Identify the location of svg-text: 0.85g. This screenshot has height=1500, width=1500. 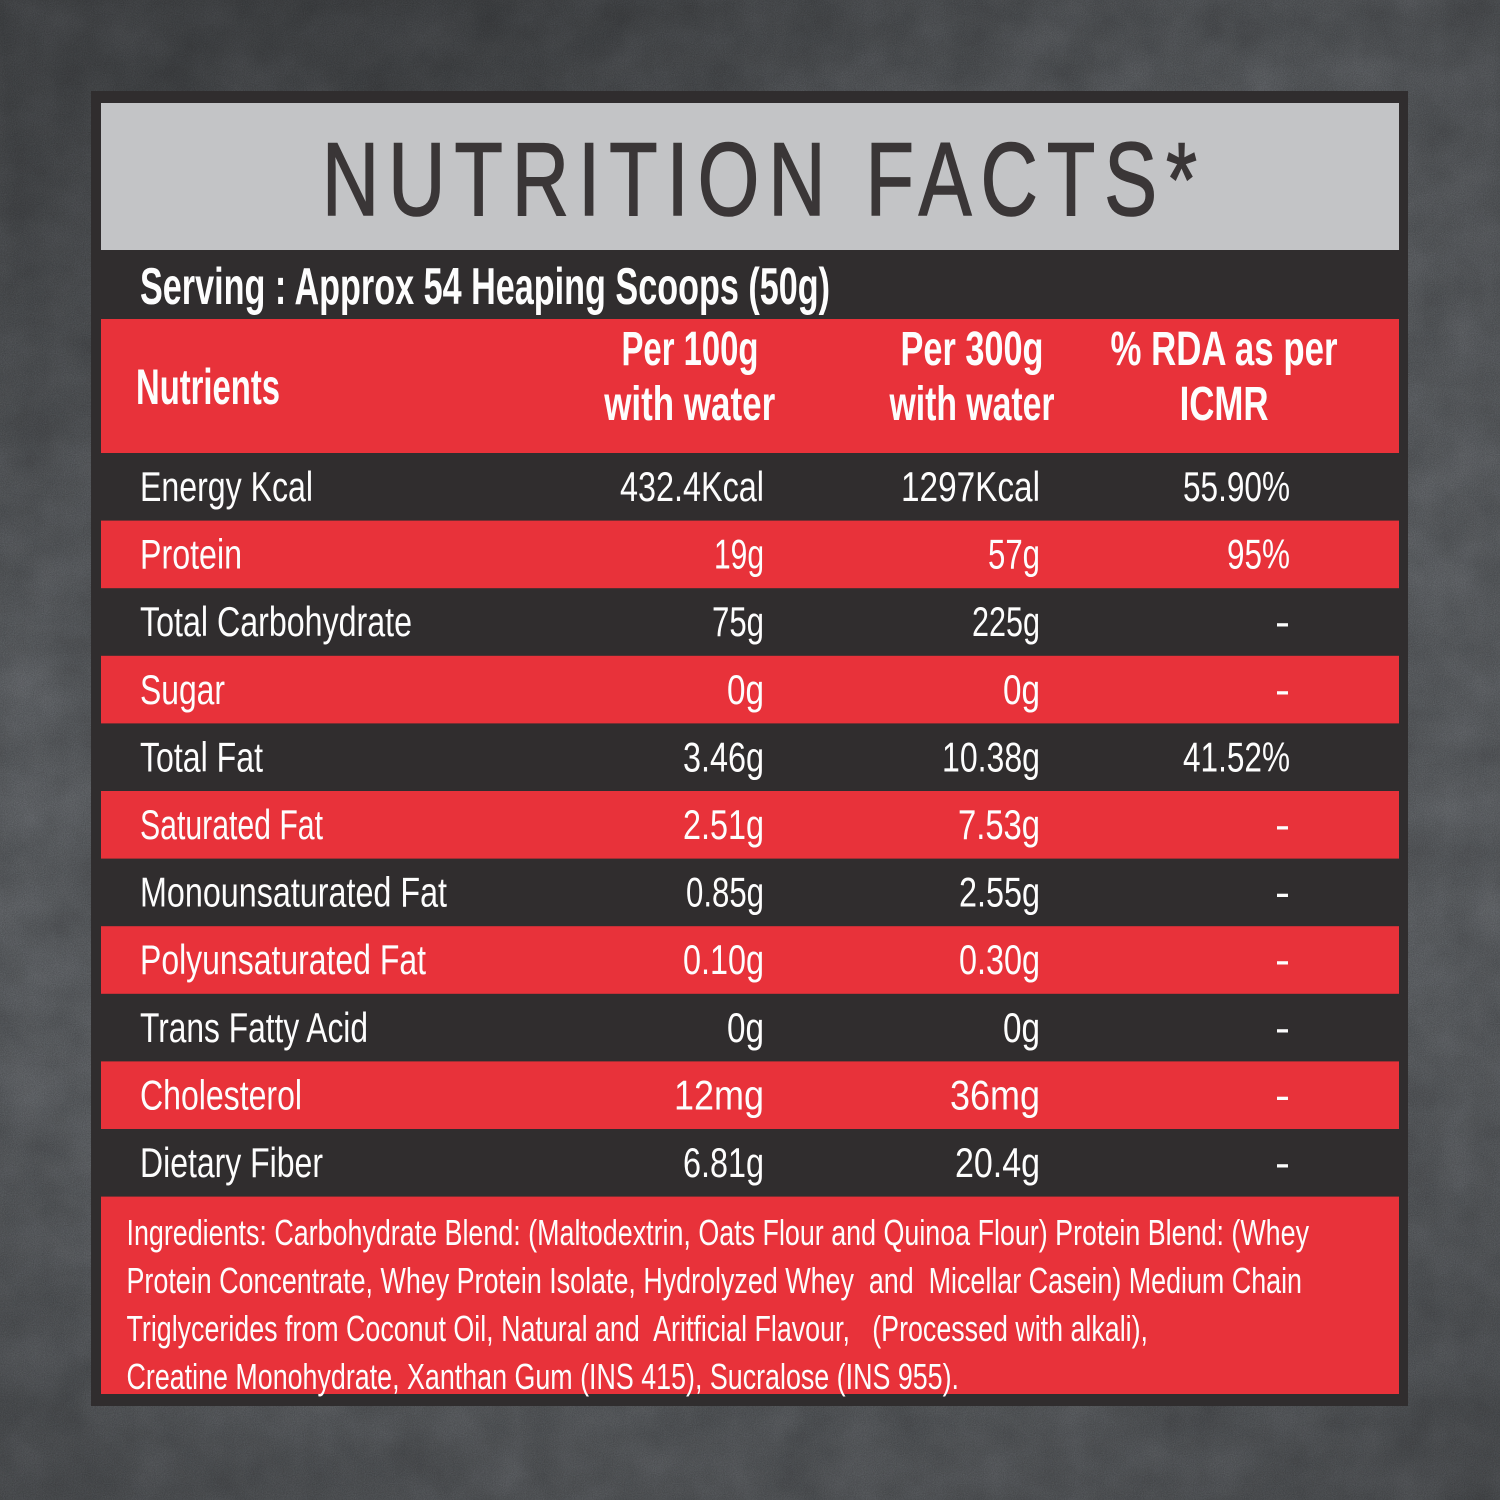
(725, 892).